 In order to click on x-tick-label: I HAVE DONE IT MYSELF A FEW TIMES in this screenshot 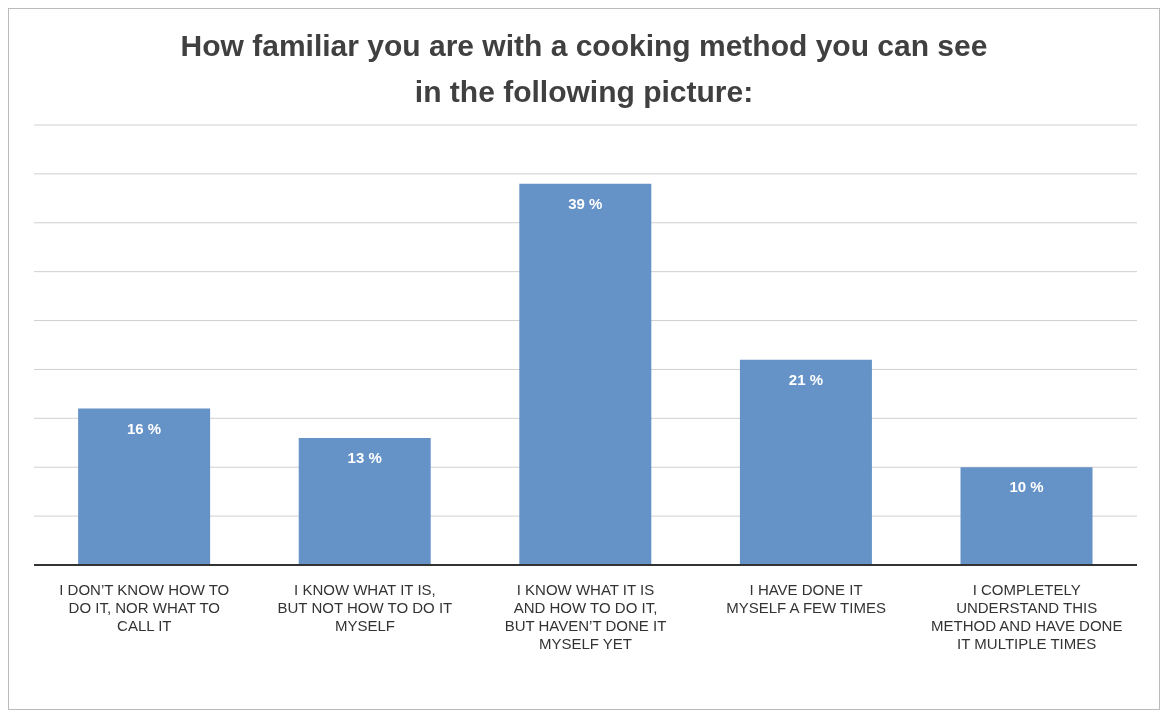, I will do `click(806, 598)`.